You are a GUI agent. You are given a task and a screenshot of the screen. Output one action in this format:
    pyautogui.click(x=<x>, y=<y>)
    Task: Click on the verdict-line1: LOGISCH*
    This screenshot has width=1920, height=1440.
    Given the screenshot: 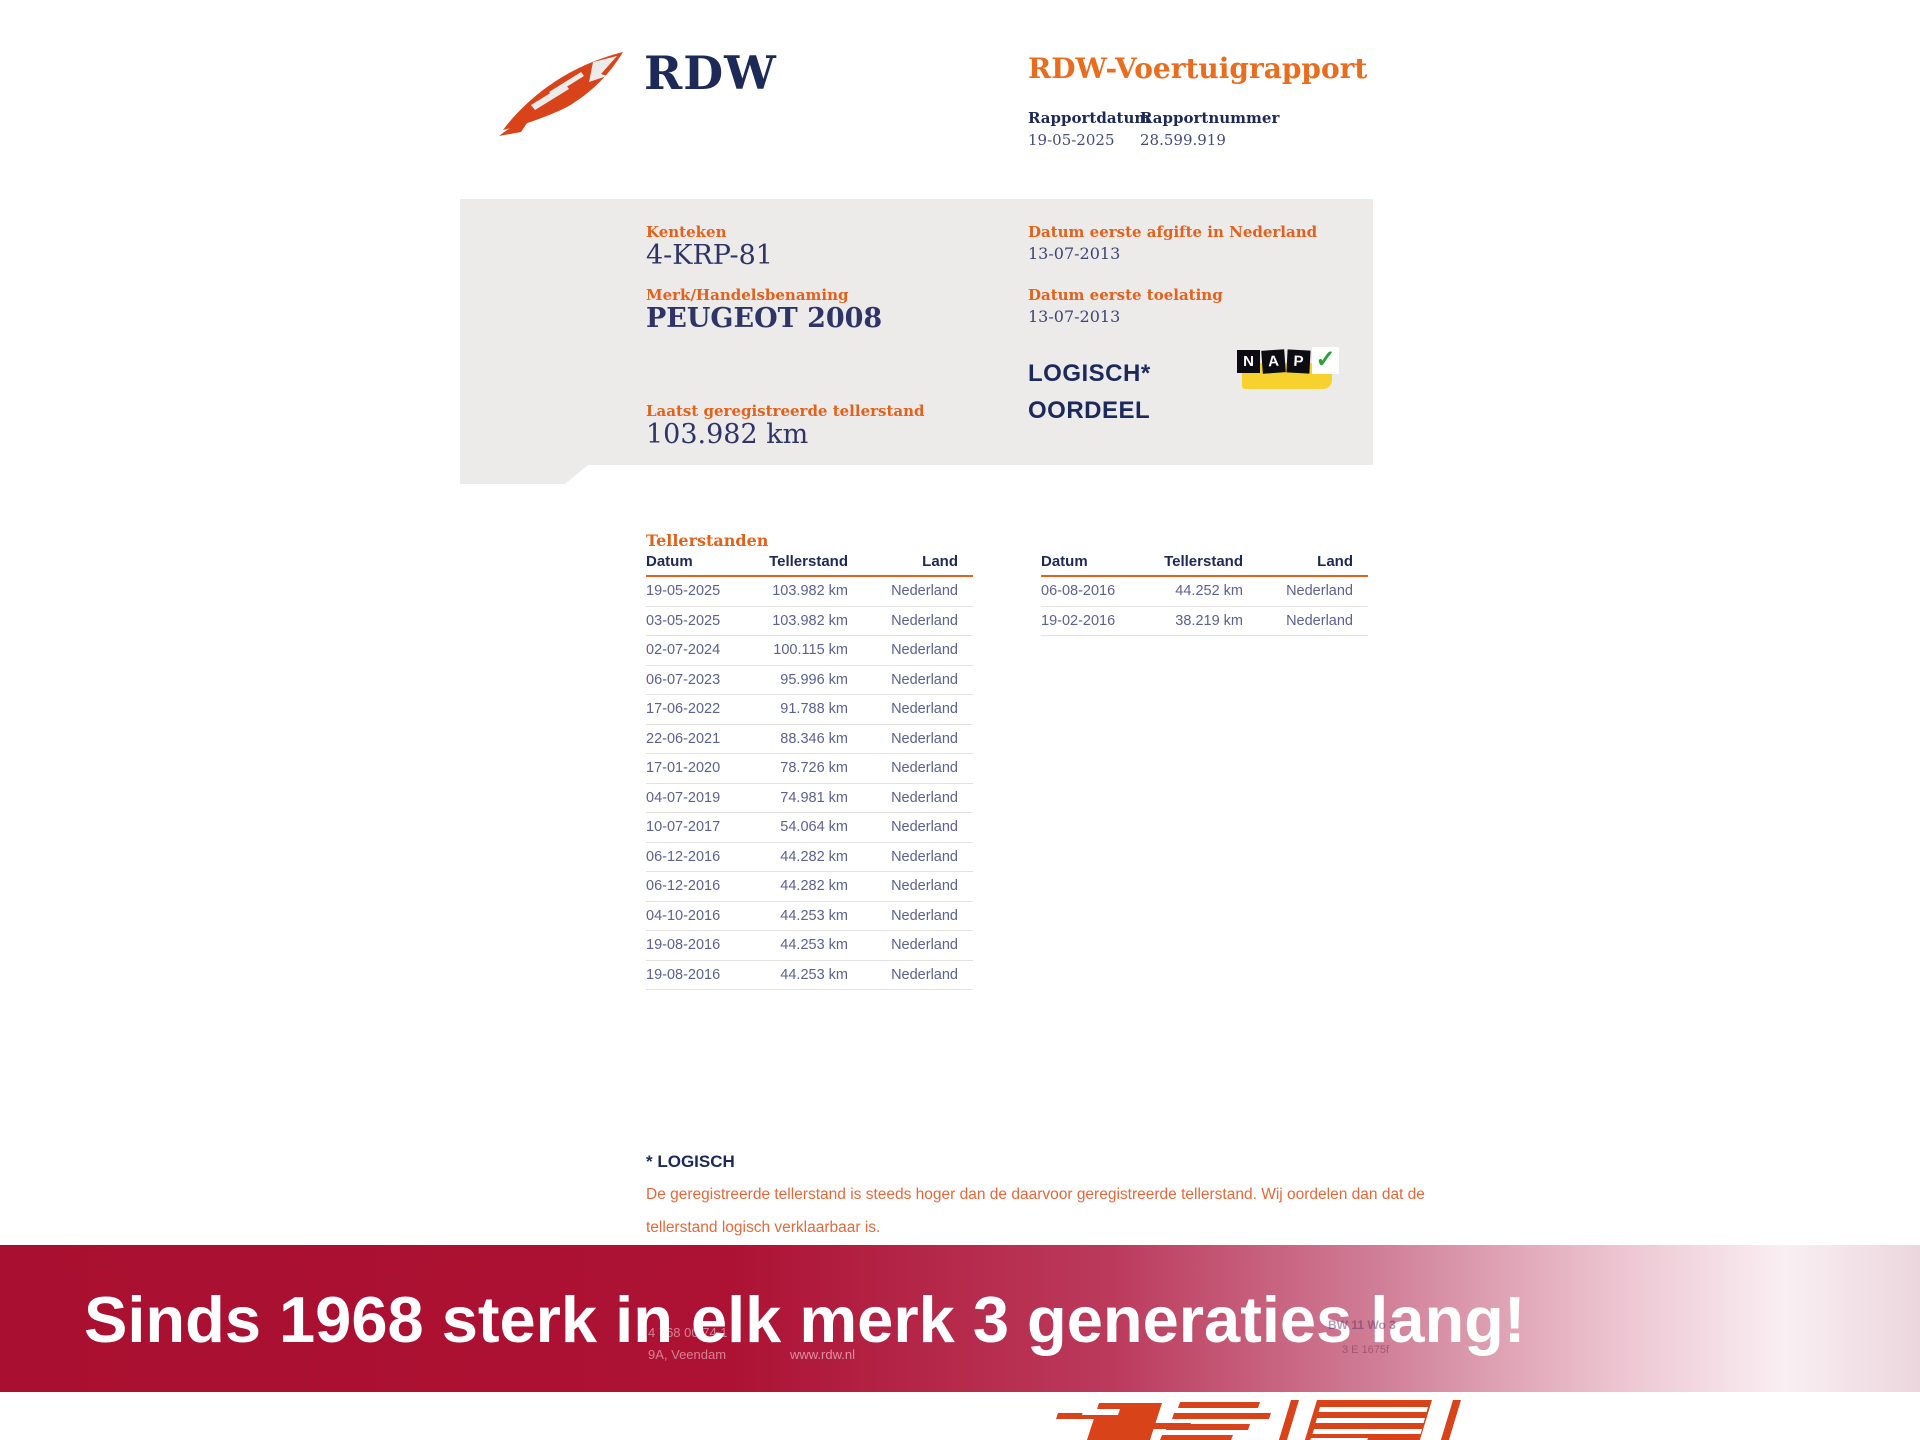 What is the action you would take?
    pyautogui.click(x=1089, y=373)
    